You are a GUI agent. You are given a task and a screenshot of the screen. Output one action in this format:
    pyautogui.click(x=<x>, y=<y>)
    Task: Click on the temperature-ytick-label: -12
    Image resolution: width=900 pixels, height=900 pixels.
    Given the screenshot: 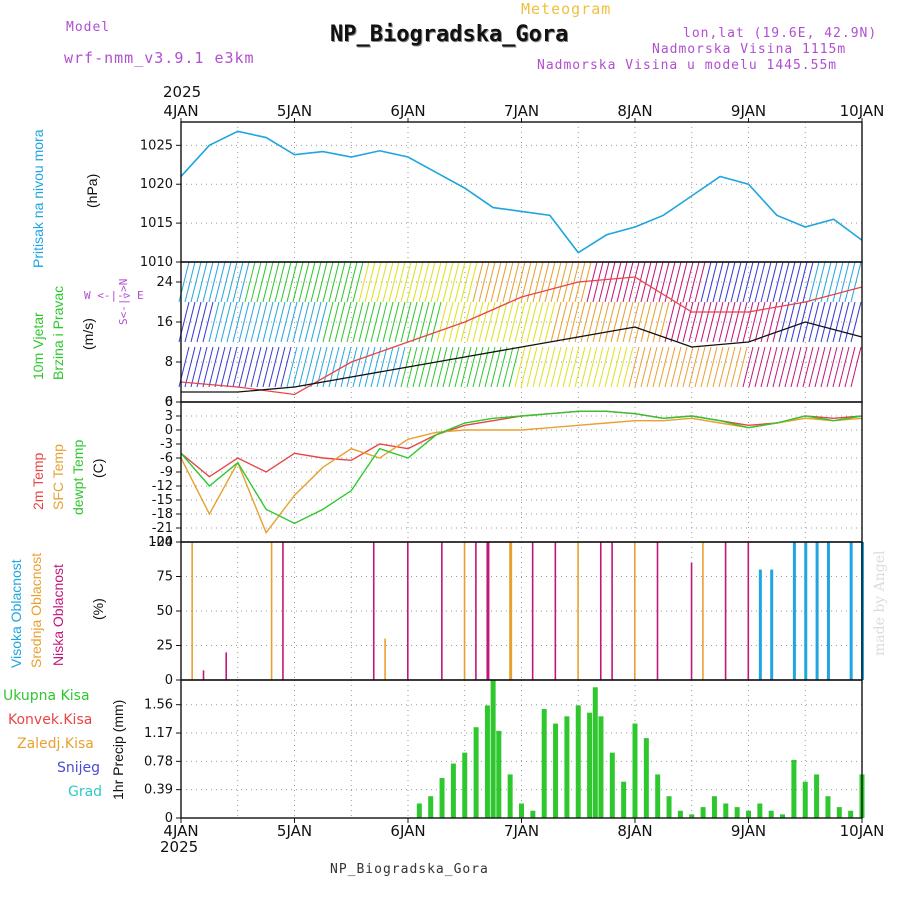 What is the action you would take?
    pyautogui.click(x=162, y=486)
    